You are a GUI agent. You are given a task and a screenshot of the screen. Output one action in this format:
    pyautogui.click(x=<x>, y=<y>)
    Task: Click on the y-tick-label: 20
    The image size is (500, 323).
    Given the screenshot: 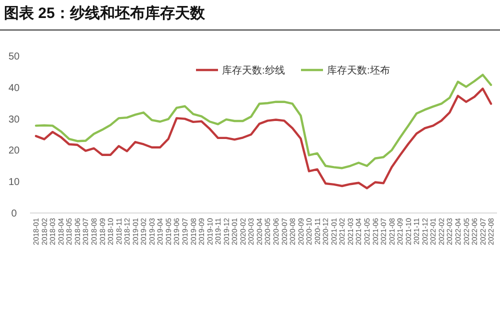 What is the action you would take?
    pyautogui.click(x=14, y=151)
    